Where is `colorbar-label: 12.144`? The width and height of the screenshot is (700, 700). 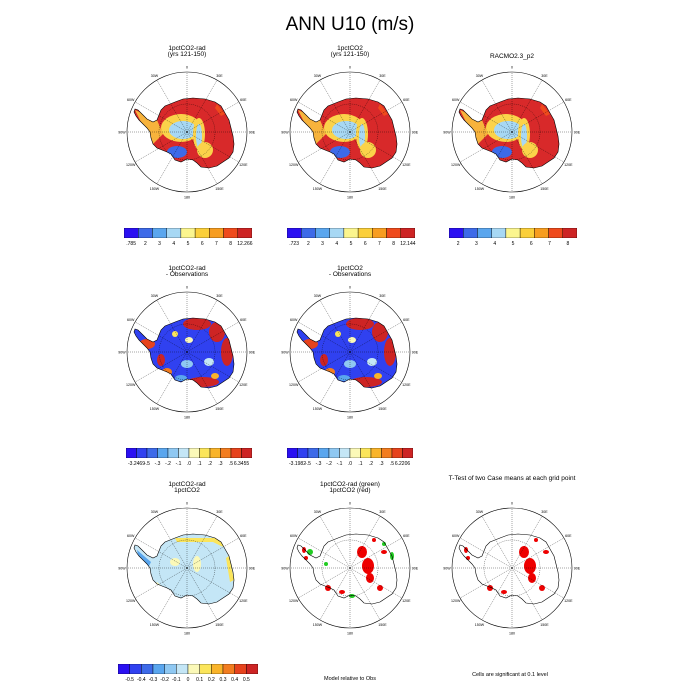
colorbar-label: 12.144 is located at coordinates (408, 244).